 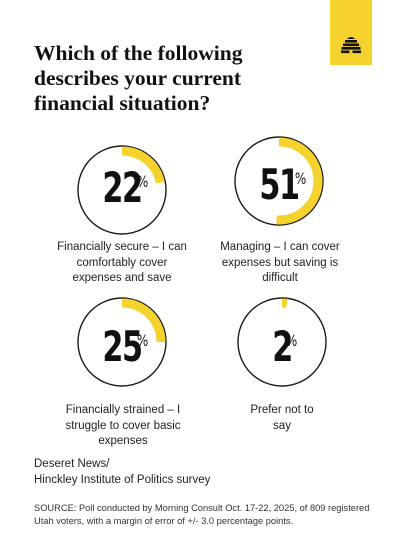 What do you see at coordinates (122, 479) in the screenshot?
I see `source-survey: Hinckley Institute of Politics survey` at bounding box center [122, 479].